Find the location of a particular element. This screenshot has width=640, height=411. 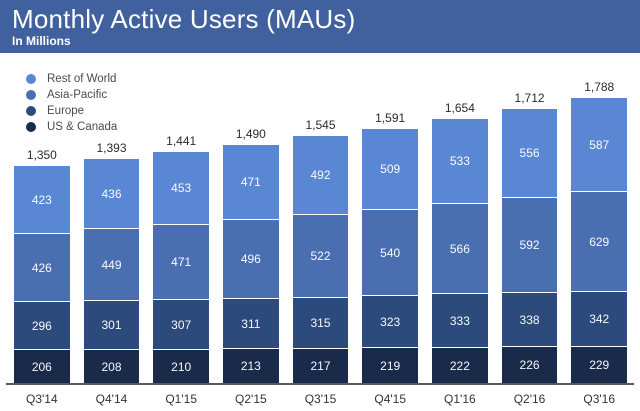

bar-total-label: 1,350 is located at coordinates (41, 155).